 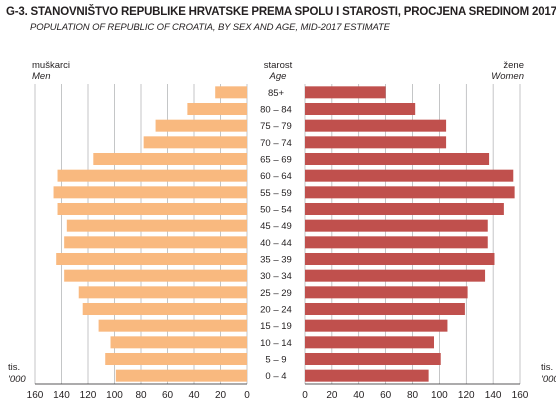 What do you see at coordinates (413, 395) in the screenshot?
I see `x-tick-label-women: 80` at bounding box center [413, 395].